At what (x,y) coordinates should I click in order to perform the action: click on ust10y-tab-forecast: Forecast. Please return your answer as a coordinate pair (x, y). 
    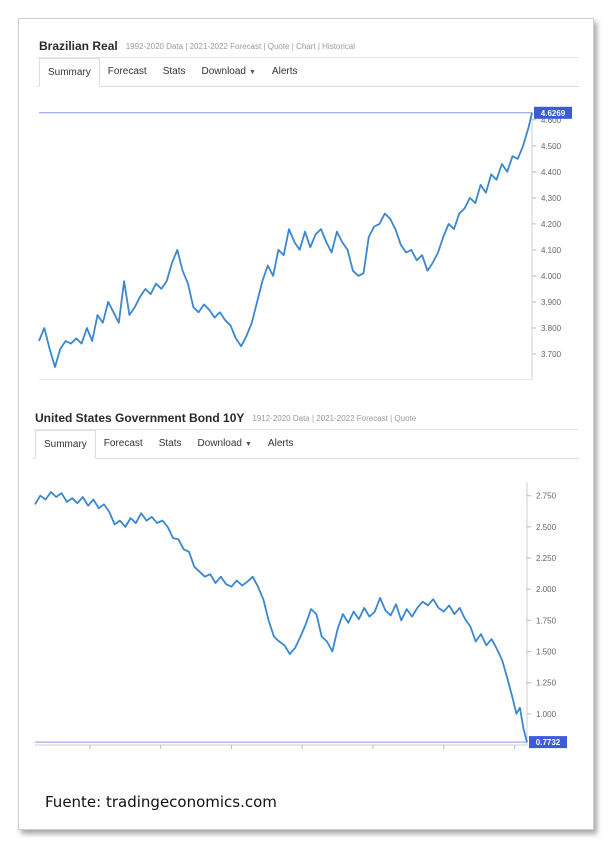
    Looking at the image, I should click on (123, 443).